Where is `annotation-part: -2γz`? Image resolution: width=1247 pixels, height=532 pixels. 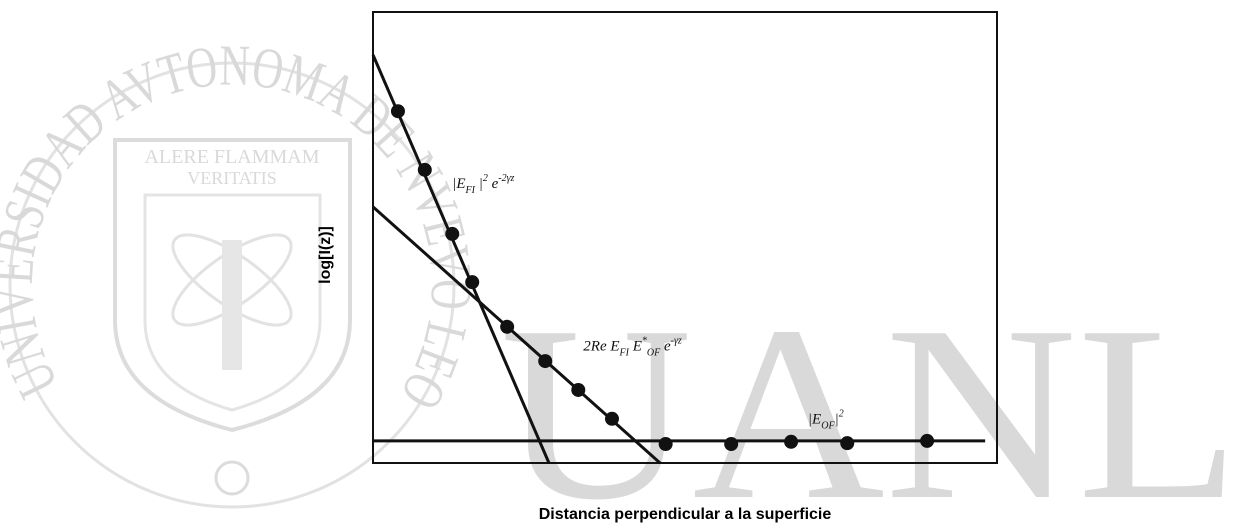
annotation-part: -2γz is located at coordinates (506, 178).